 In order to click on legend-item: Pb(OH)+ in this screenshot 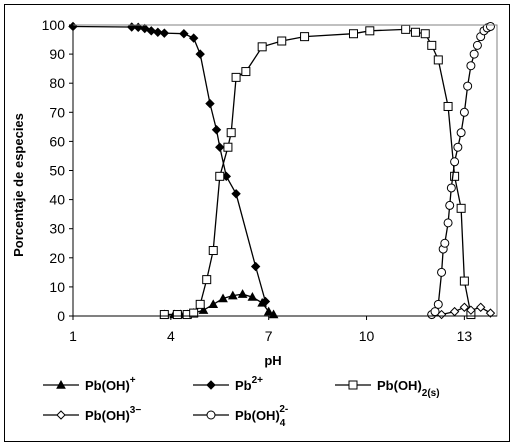, I will do `click(89, 384)`.